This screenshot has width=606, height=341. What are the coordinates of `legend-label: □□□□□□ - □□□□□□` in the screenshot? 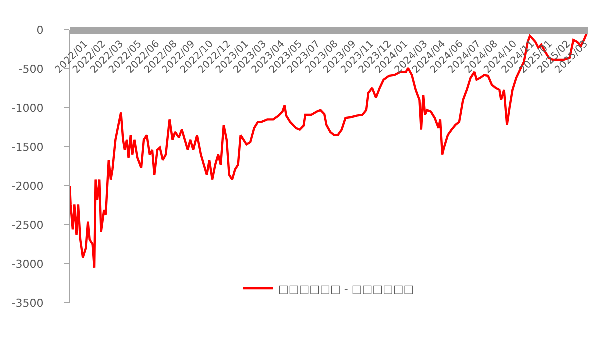 It's located at (346, 289).